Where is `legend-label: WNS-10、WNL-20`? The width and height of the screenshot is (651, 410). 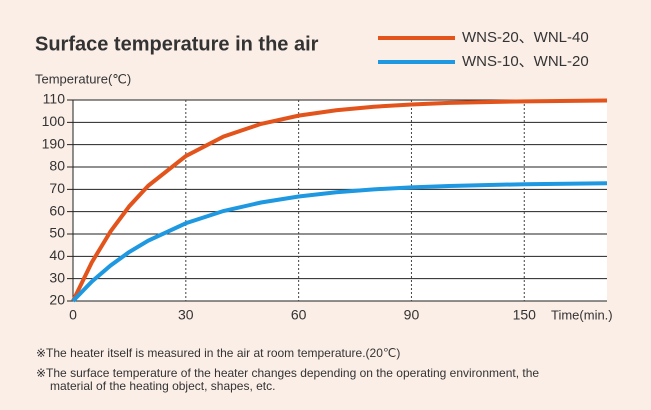 legend-label: WNS-10、WNL-20 is located at coordinates (525, 61).